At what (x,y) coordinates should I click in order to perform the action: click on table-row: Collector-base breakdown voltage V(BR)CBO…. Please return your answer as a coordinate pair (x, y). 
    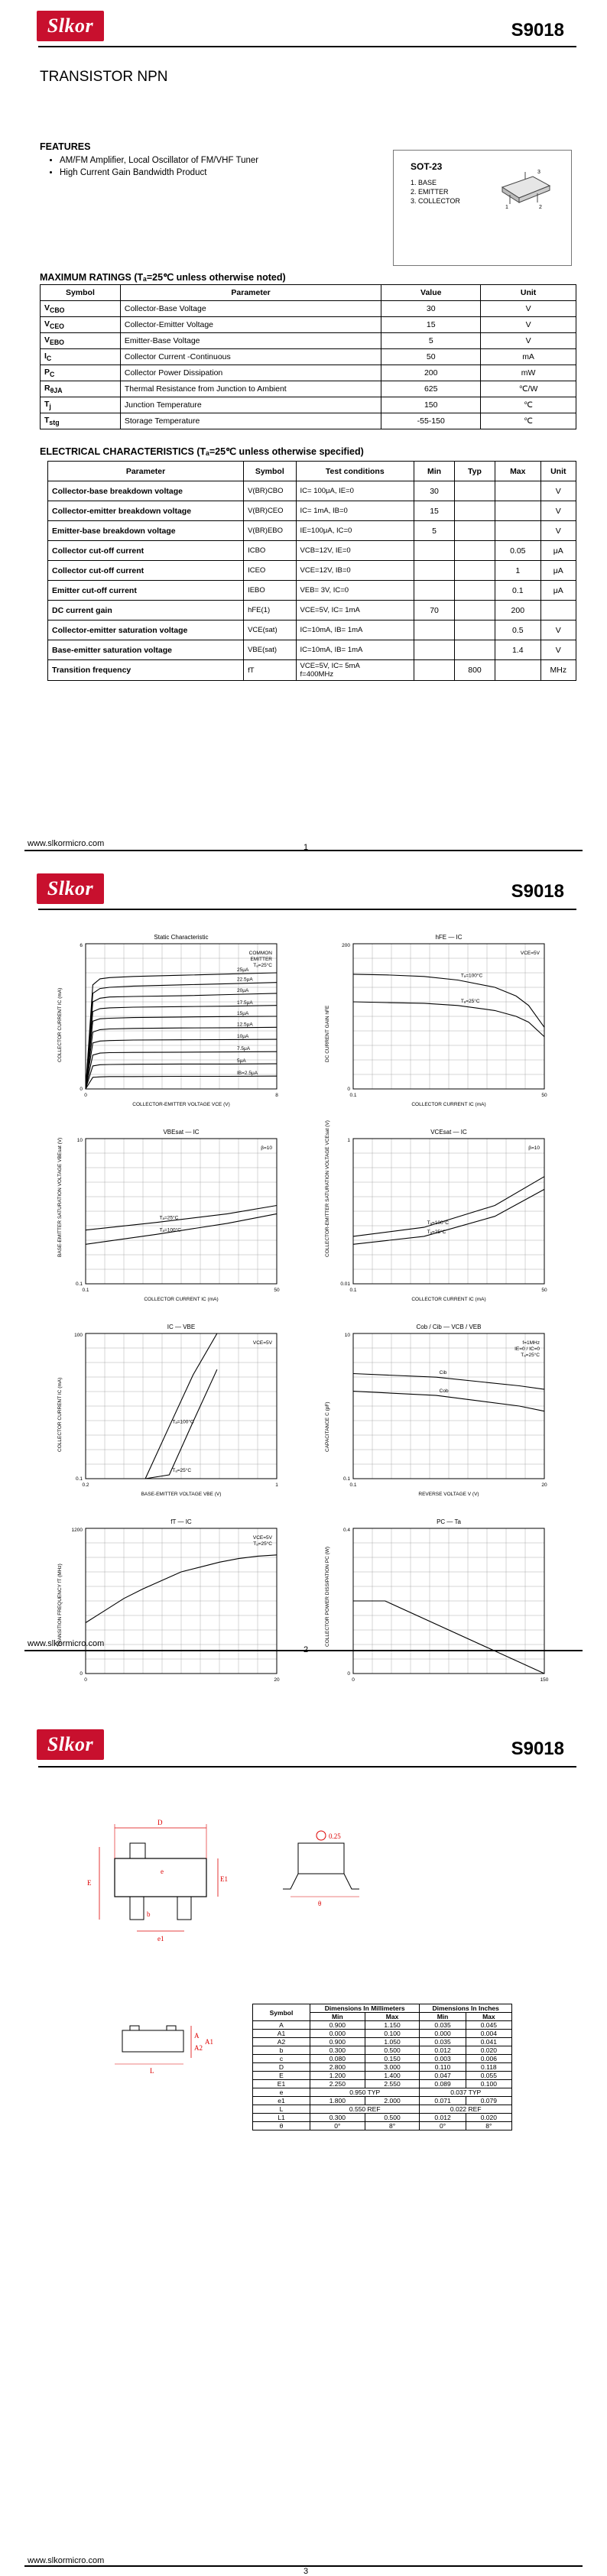
    Looking at the image, I should click on (312, 491).